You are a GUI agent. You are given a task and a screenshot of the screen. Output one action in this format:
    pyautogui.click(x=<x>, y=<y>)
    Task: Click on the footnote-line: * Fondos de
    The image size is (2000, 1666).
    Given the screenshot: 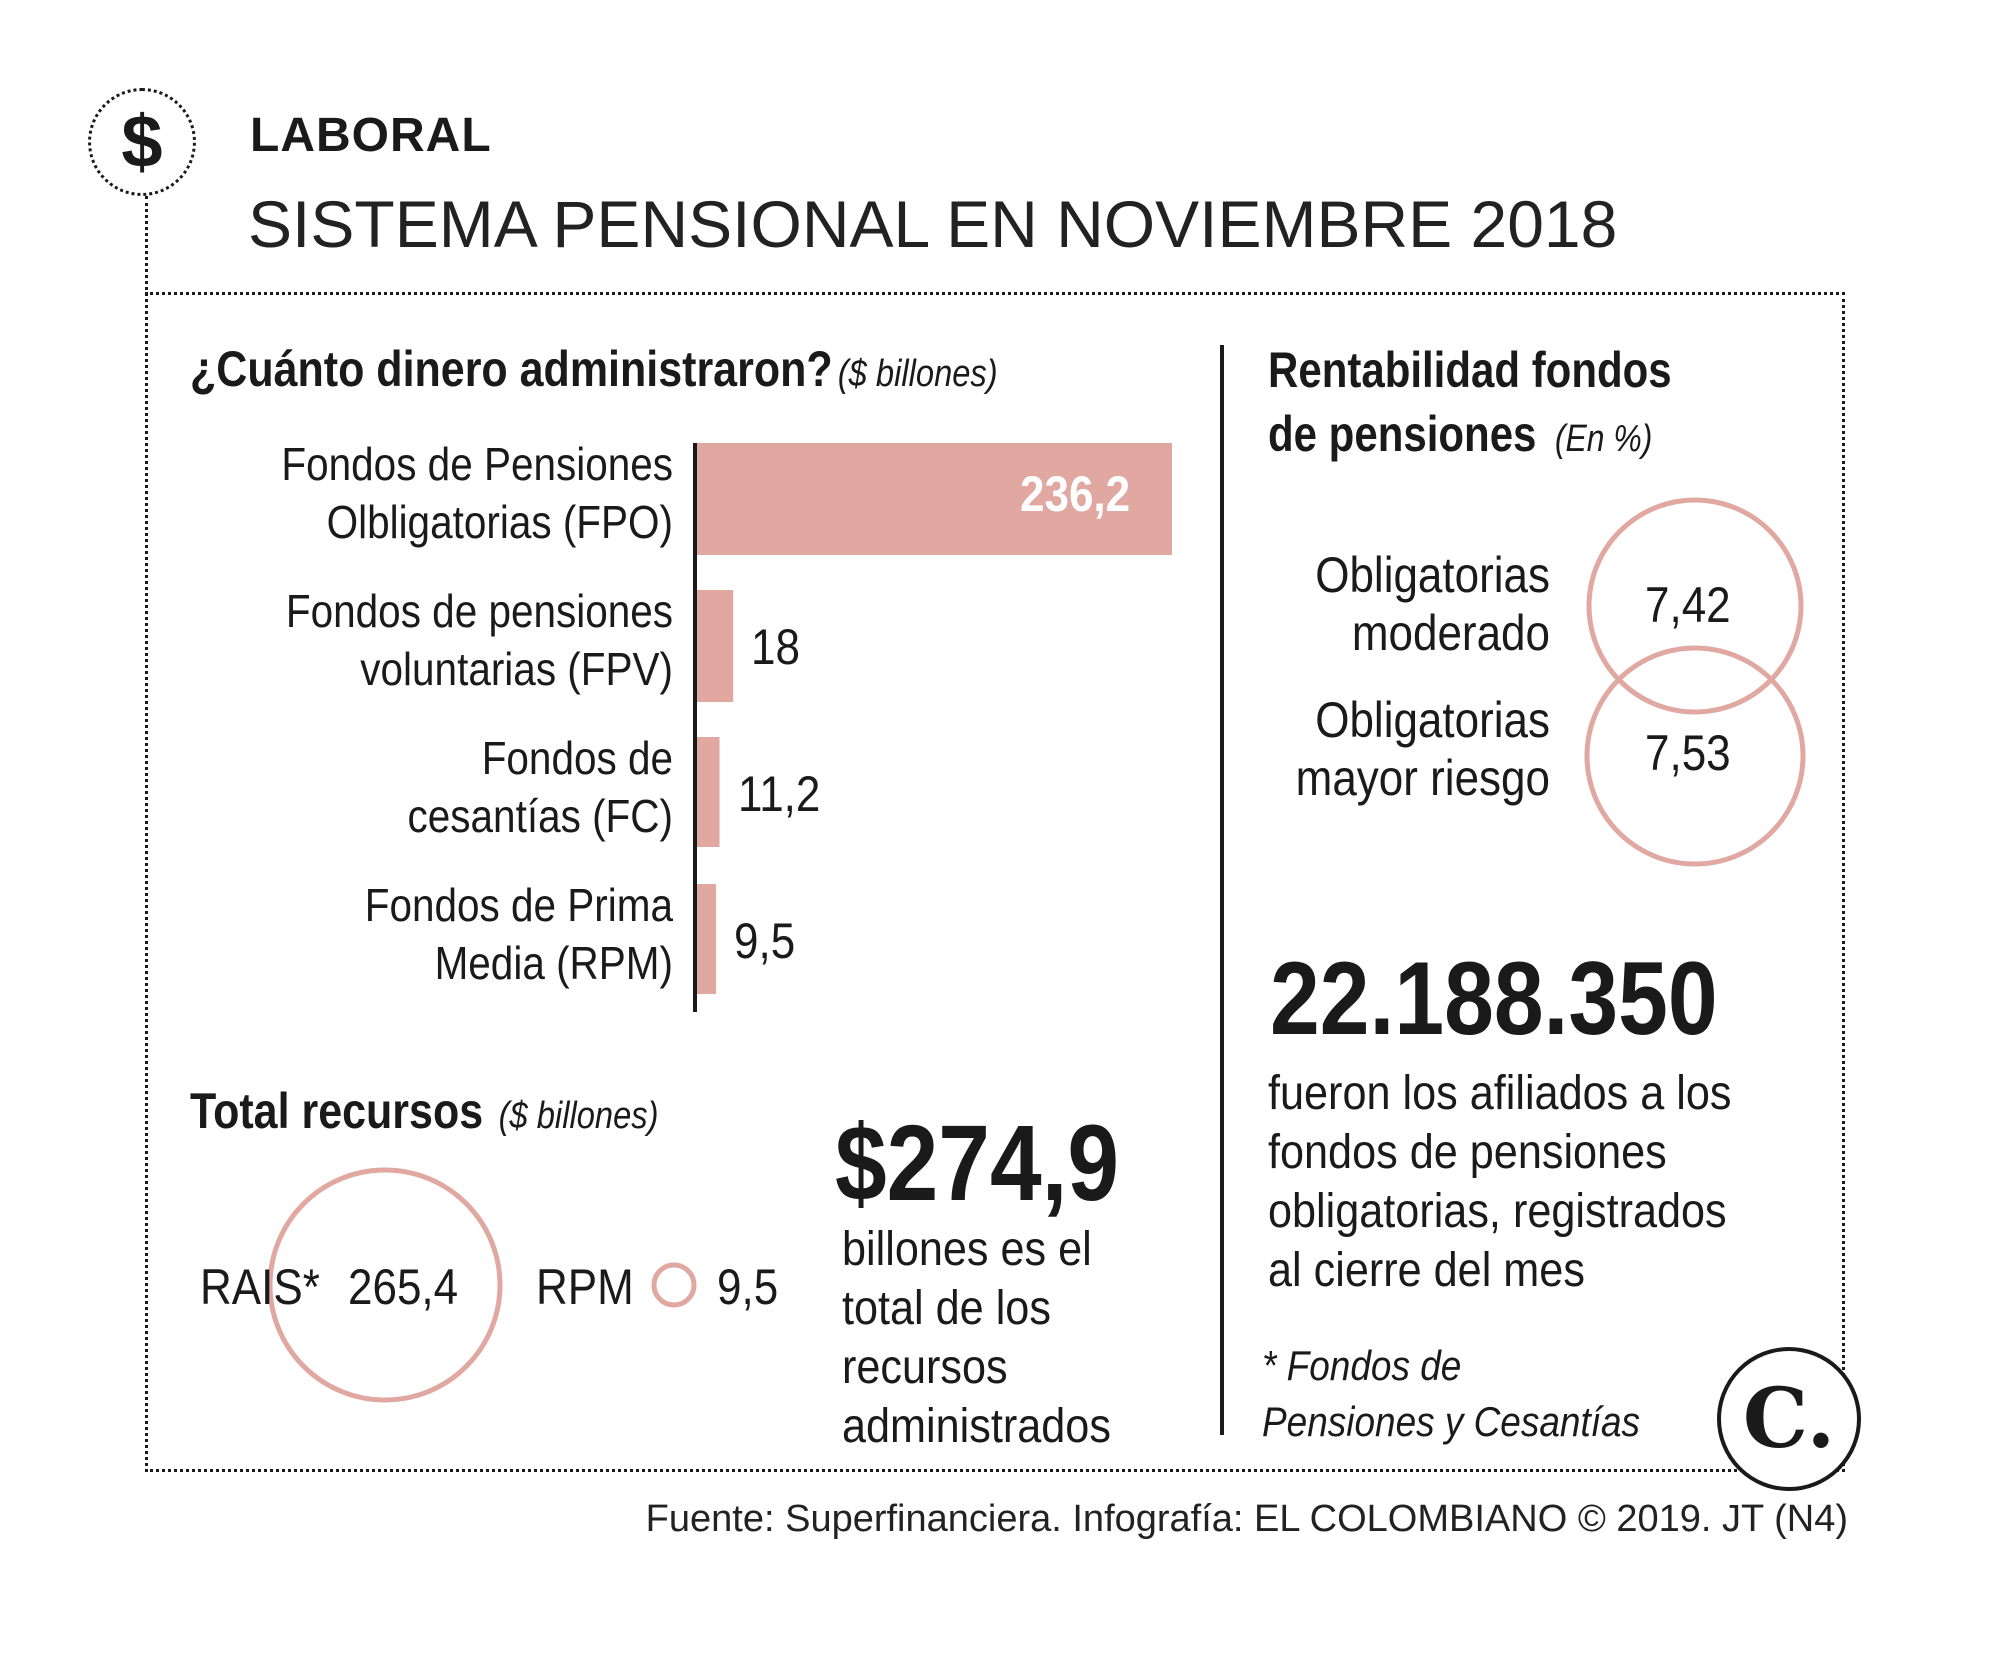 What is the action you would take?
    pyautogui.click(x=1362, y=1365)
    